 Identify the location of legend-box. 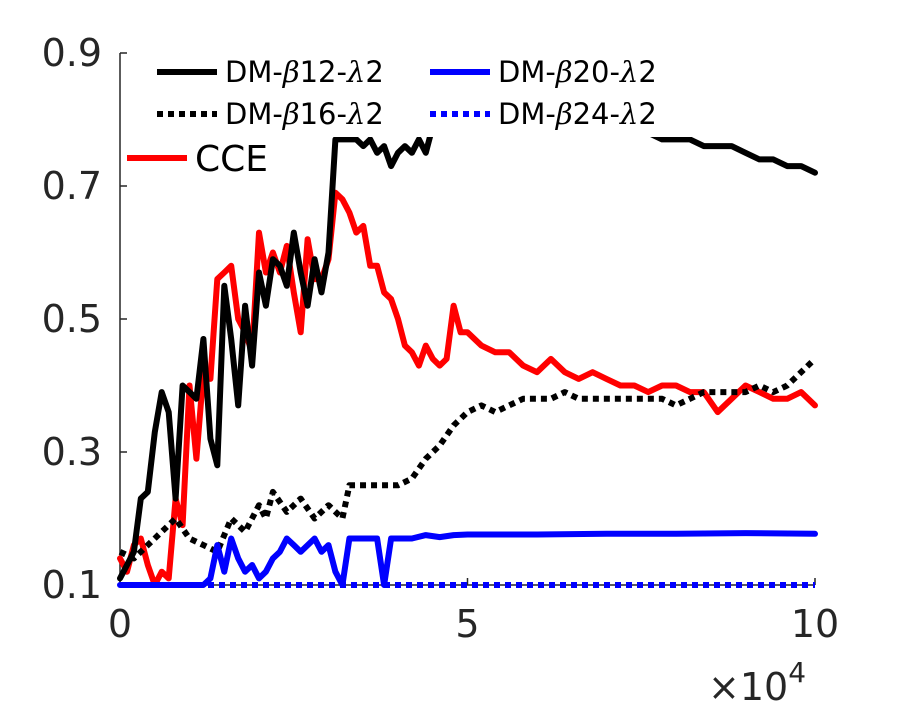
(424, 97).